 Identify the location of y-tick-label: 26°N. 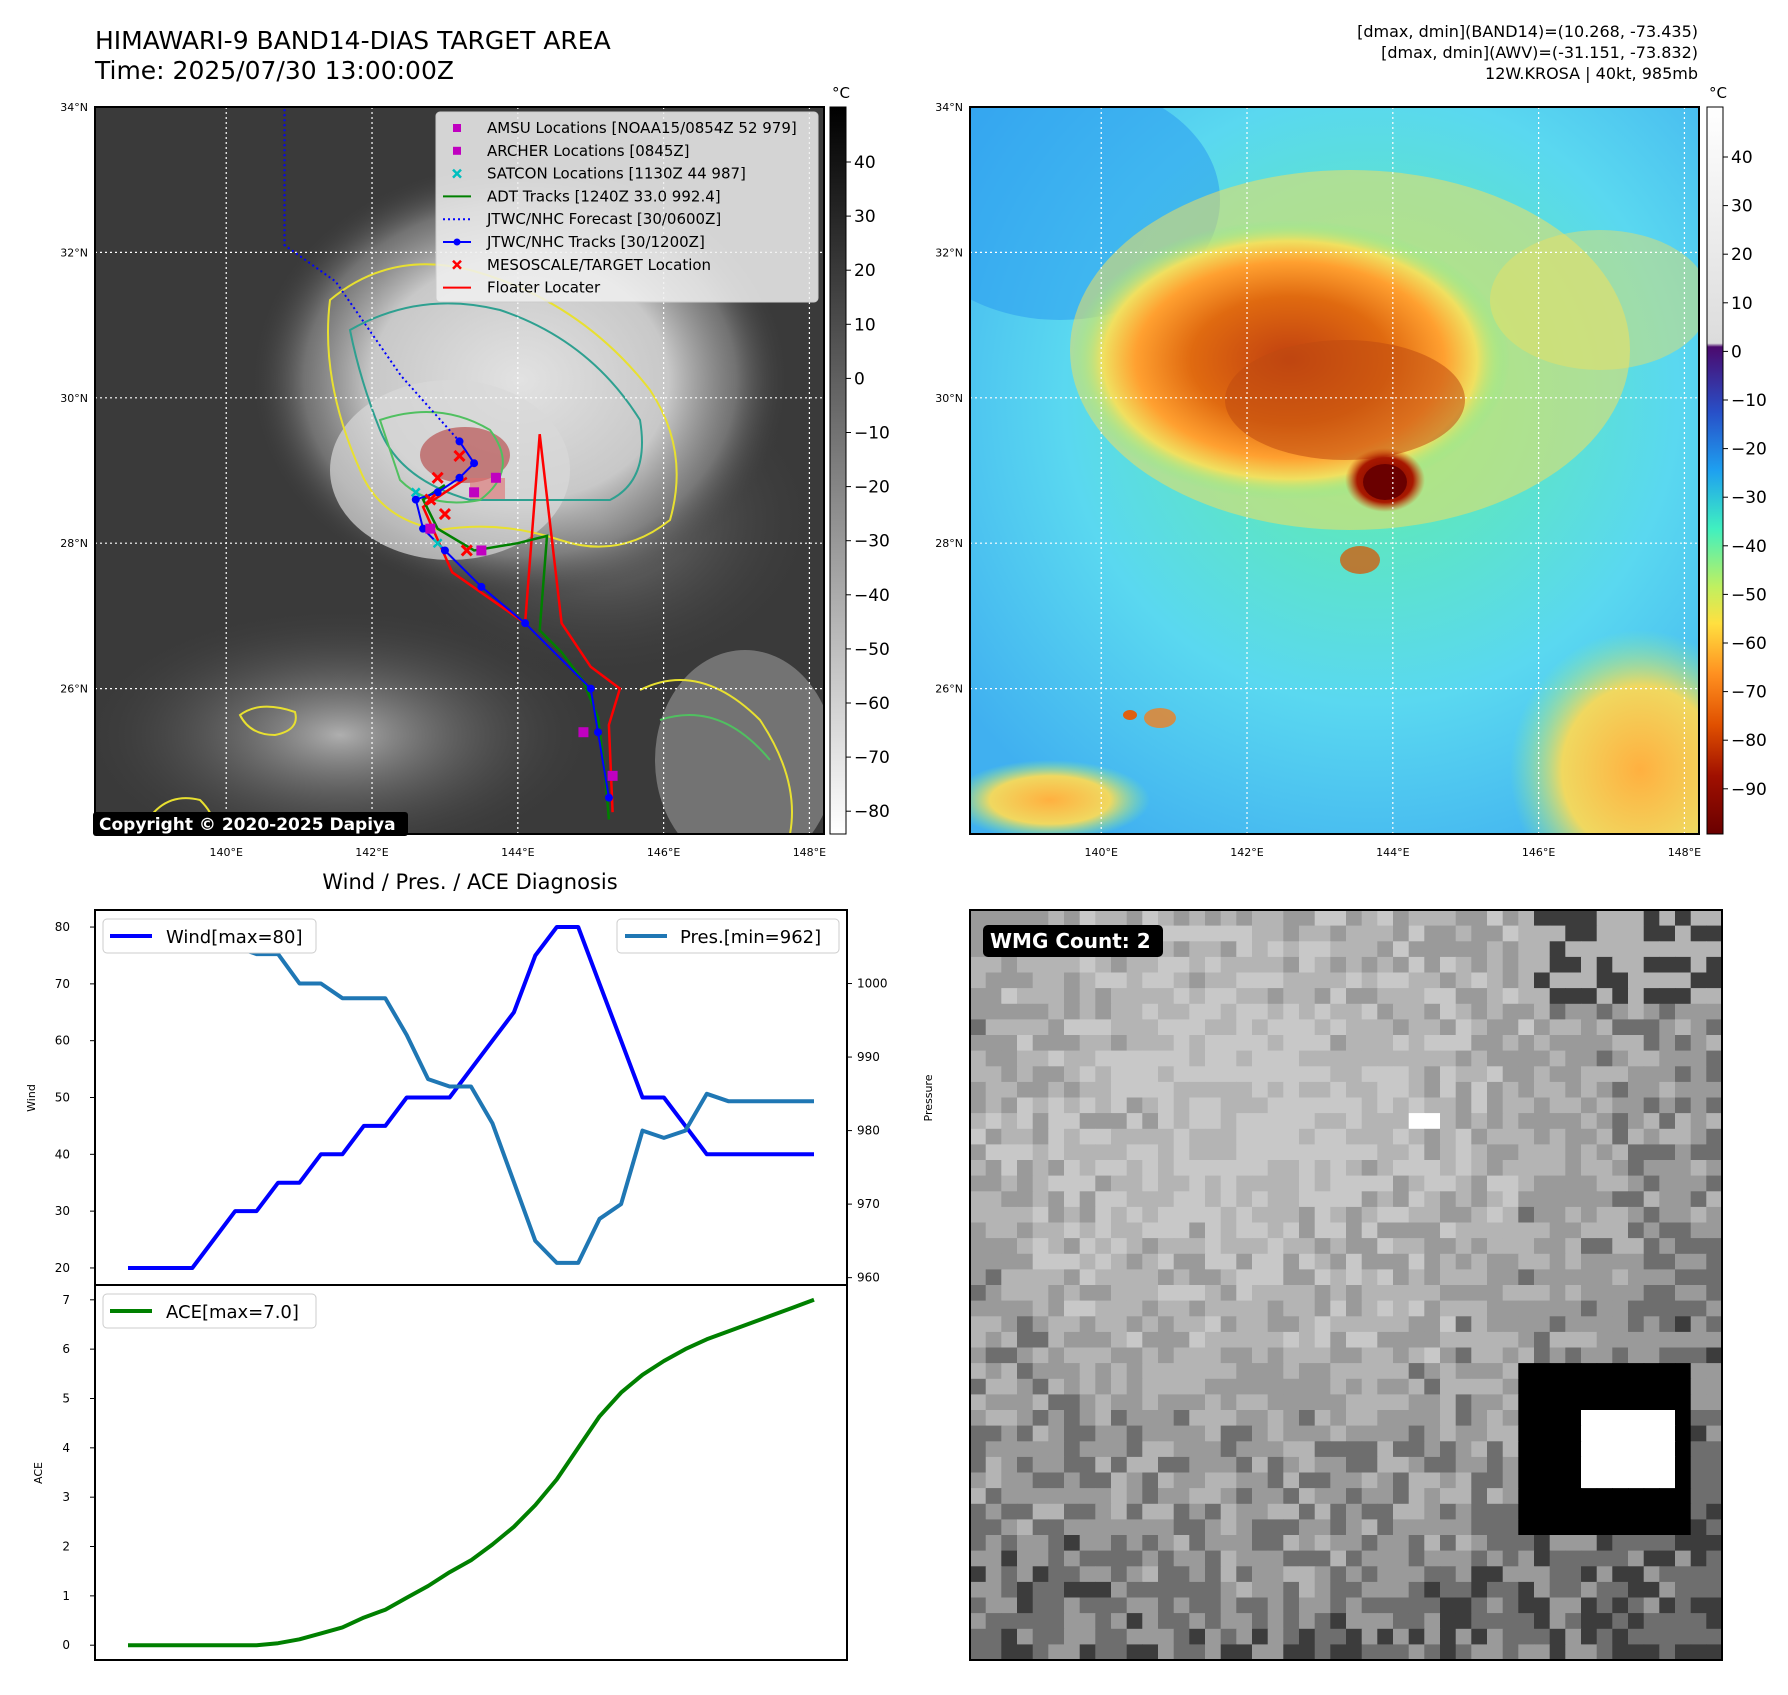
(949, 689).